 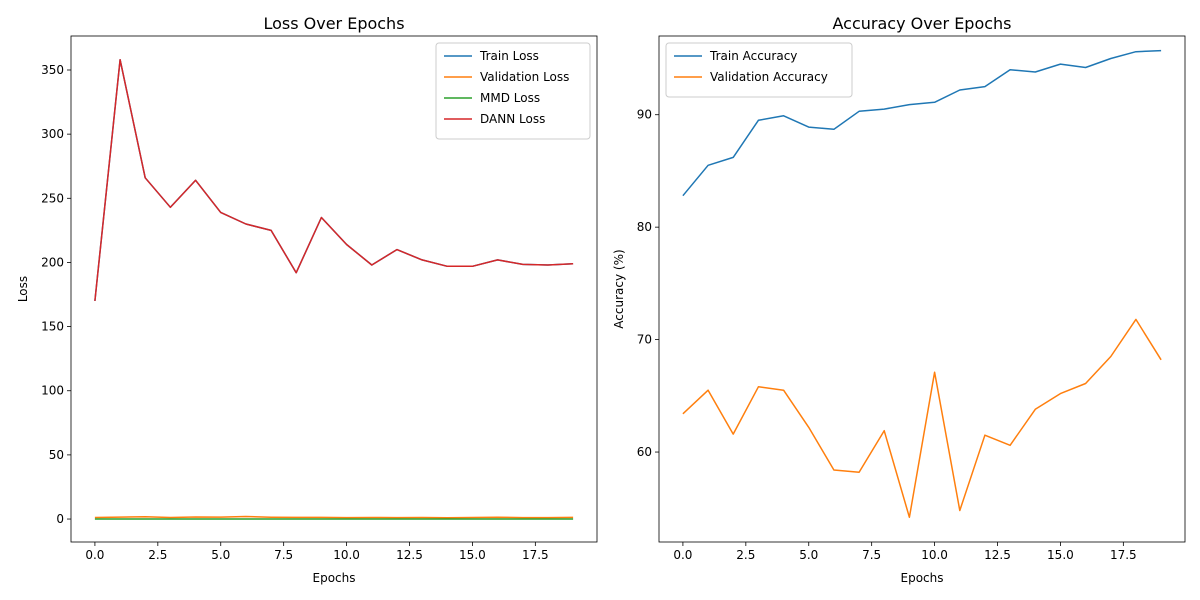 What do you see at coordinates (52, 70) in the screenshot?
I see `y-tick-label: 350` at bounding box center [52, 70].